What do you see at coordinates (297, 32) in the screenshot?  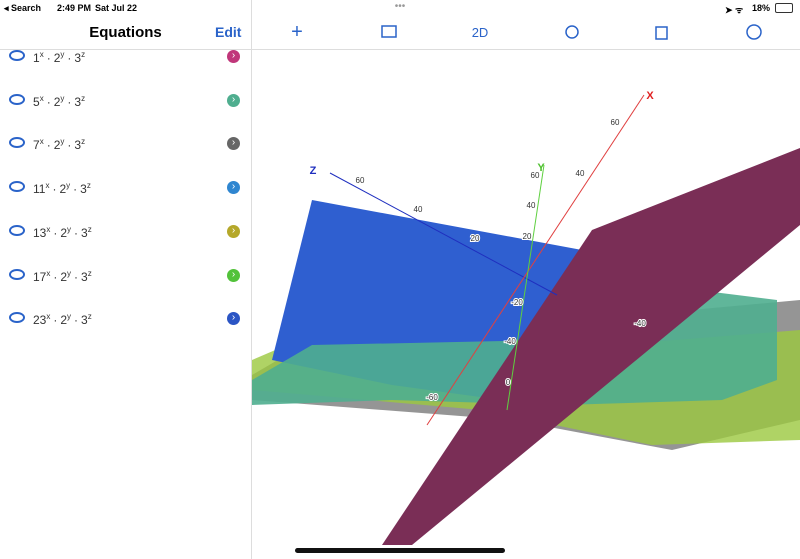 I see `add-button: +` at bounding box center [297, 32].